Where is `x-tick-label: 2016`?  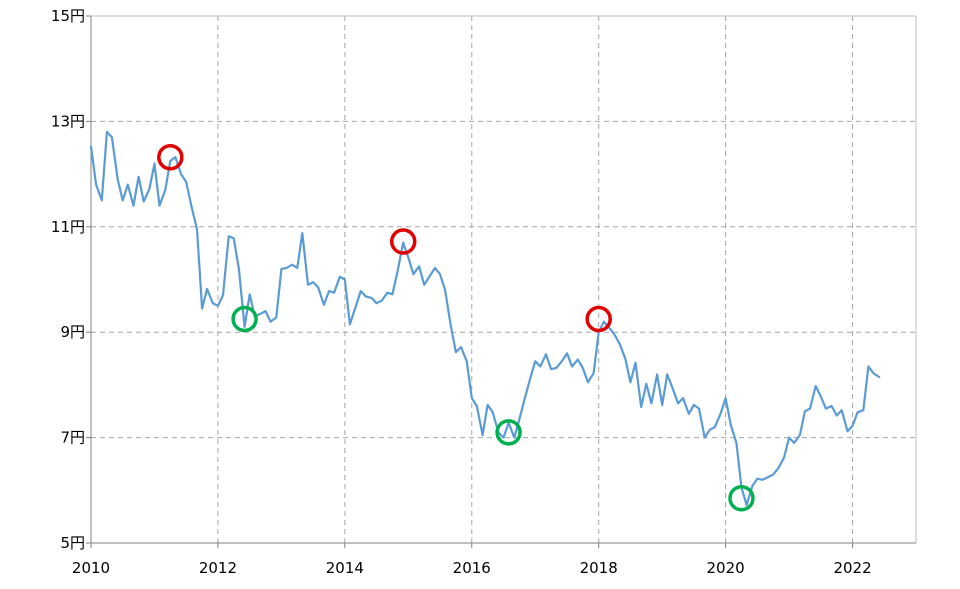 x-tick-label: 2016 is located at coordinates (472, 568).